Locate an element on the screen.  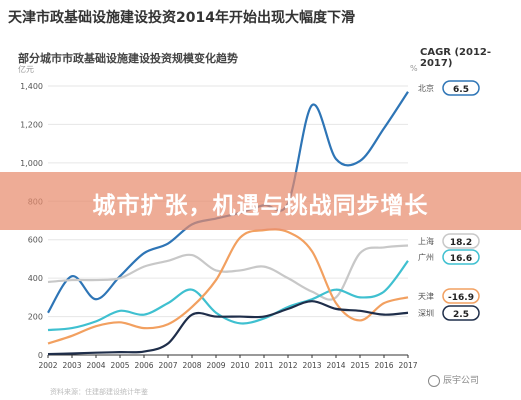
chart-title: 部分城市市政基础设施建设投资规模变化趋势 is located at coordinates (128, 58).